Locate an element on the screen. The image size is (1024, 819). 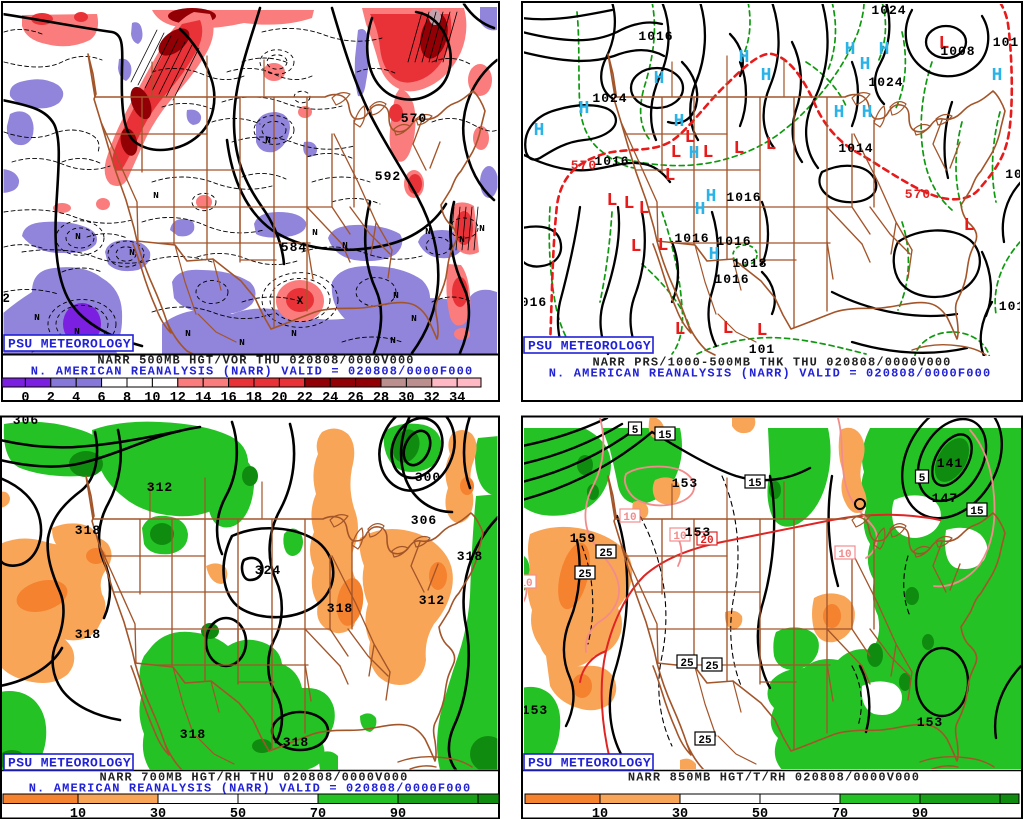
svg-text: 90 is located at coordinates (398, 813).